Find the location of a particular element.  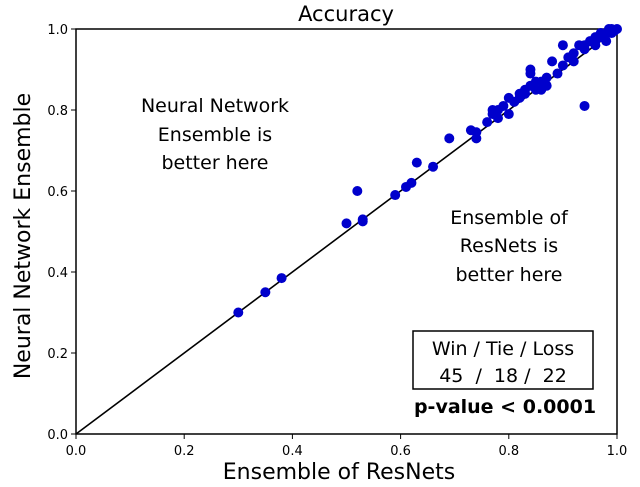

x-axis-ticks: 0.0 0.2 0.4 0.6 0.8 1.0 is located at coordinates (347, 446).